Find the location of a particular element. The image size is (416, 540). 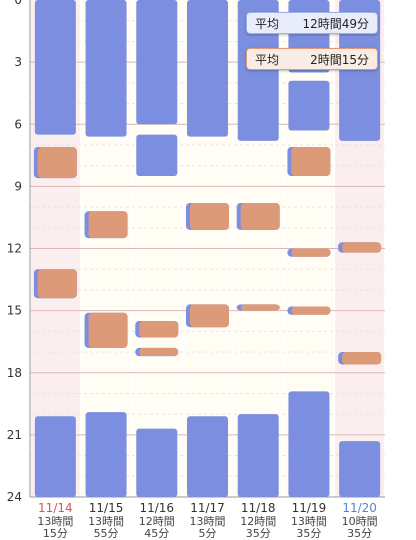

duration-hours-label: 10時間 is located at coordinates (360, 521).